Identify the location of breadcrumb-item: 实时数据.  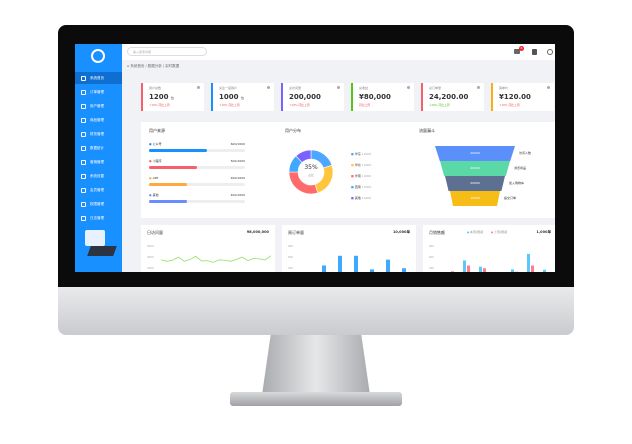
(172, 66).